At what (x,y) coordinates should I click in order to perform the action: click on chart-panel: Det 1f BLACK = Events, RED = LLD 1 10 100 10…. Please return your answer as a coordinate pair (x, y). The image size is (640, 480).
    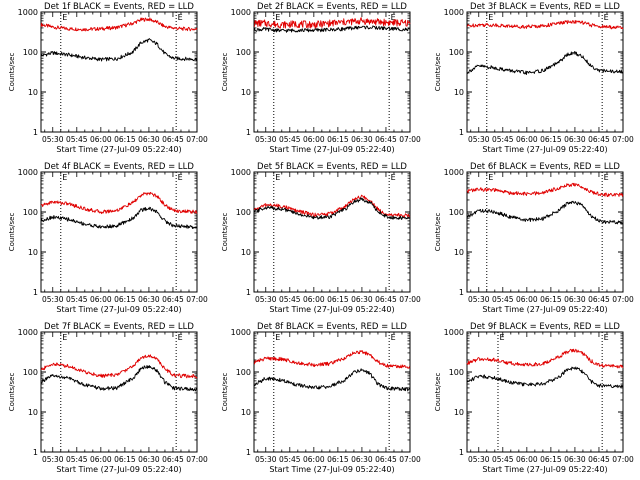
    Looking at the image, I should click on (108, 78).